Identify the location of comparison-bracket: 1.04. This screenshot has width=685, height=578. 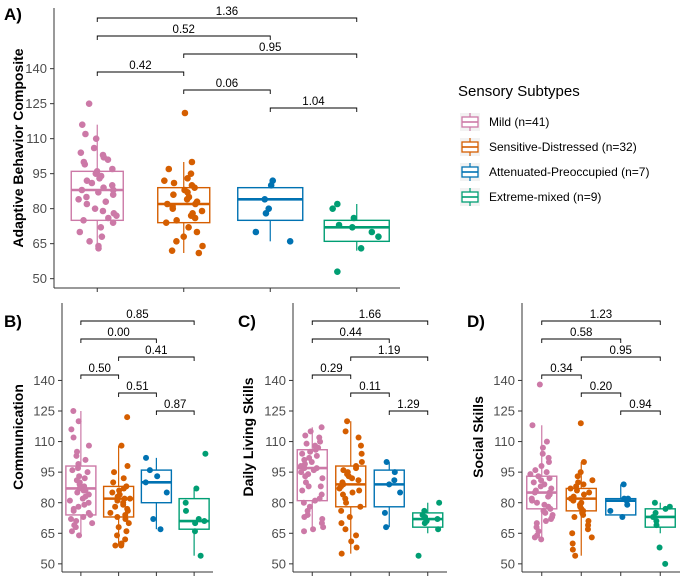
(313, 104).